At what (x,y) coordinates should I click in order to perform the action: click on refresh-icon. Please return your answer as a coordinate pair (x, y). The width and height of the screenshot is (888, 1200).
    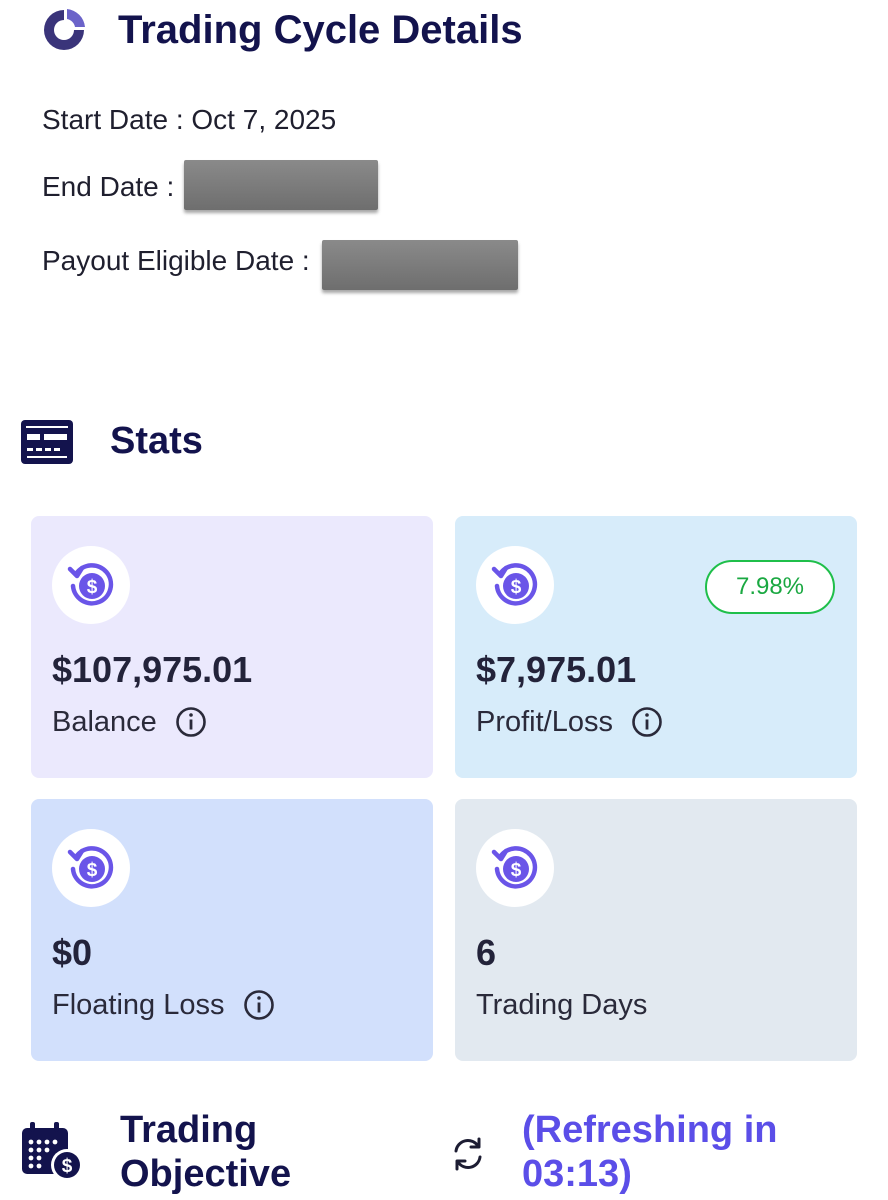
    Looking at the image, I should click on (468, 1154).